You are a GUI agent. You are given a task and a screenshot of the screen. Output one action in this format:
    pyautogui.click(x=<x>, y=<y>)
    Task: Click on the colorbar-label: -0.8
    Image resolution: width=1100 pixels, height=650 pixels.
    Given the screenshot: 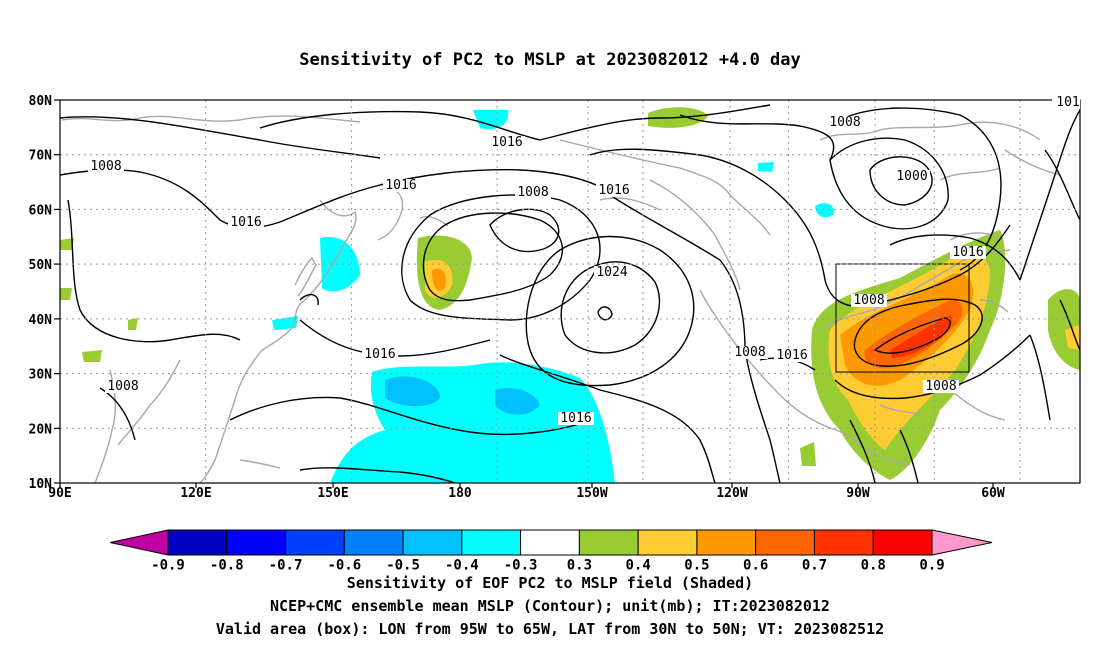 What is the action you would take?
    pyautogui.click(x=227, y=566)
    